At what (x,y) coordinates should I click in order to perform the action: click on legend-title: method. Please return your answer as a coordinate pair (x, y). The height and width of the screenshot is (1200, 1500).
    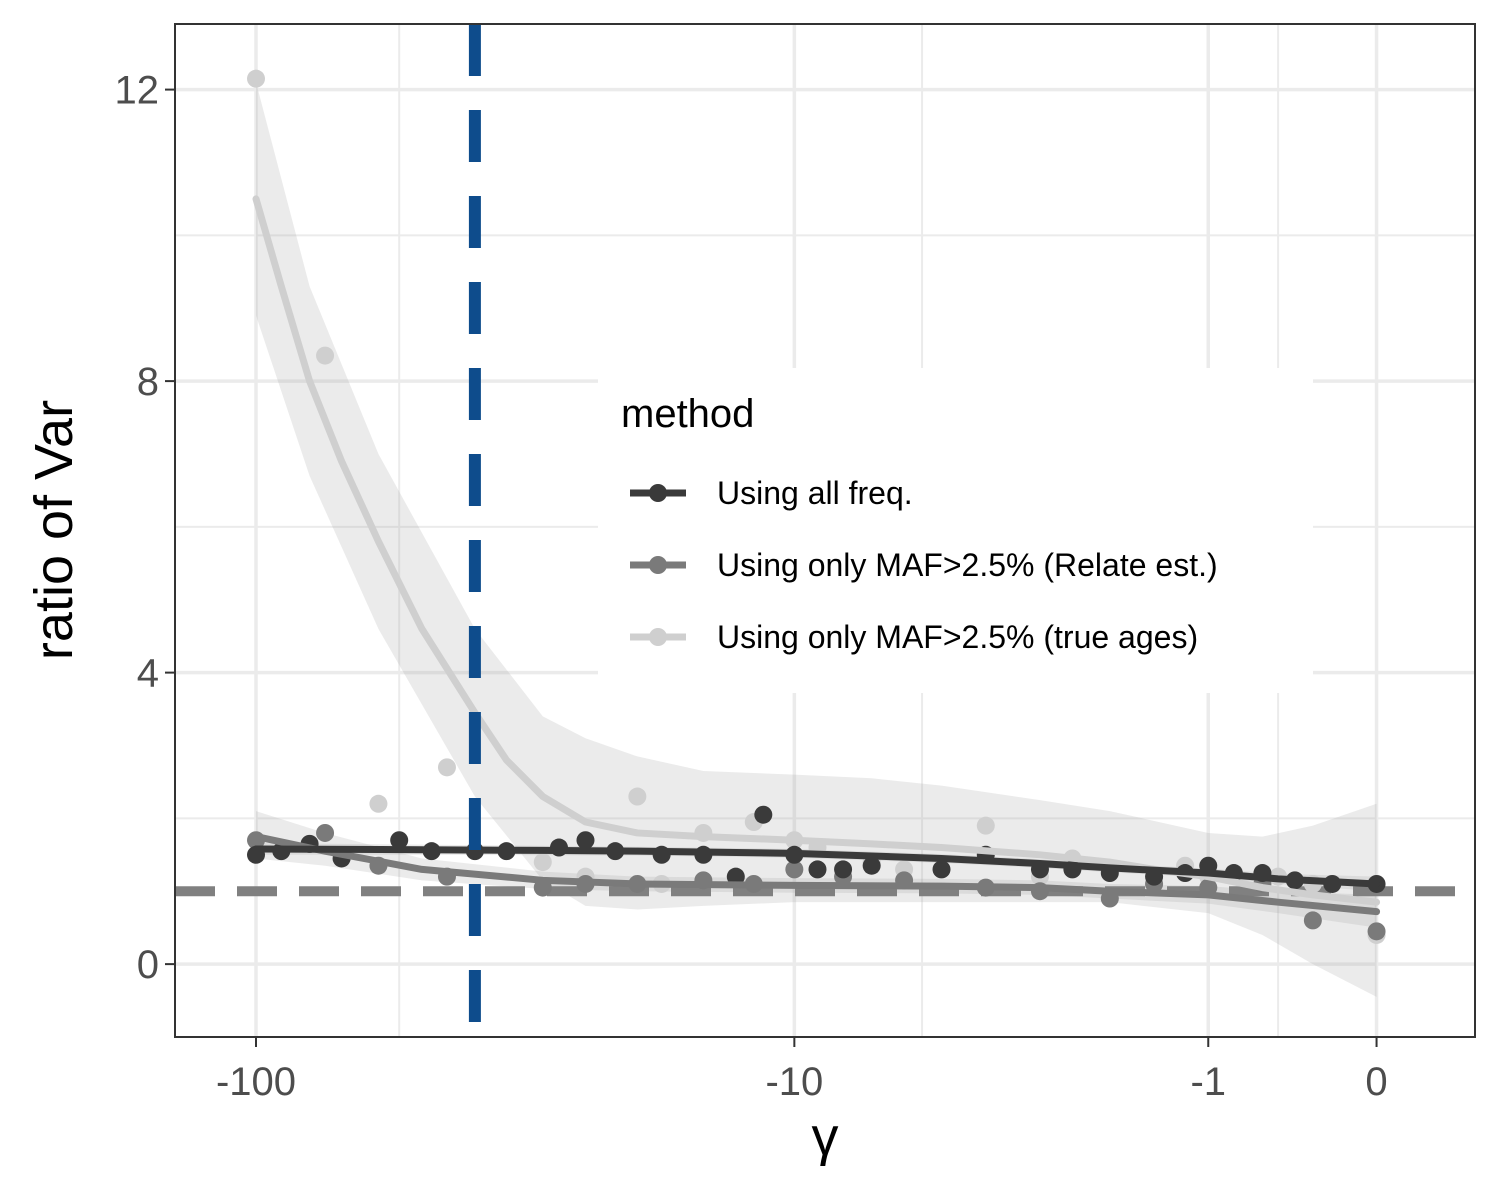
    Looking at the image, I should click on (687, 414).